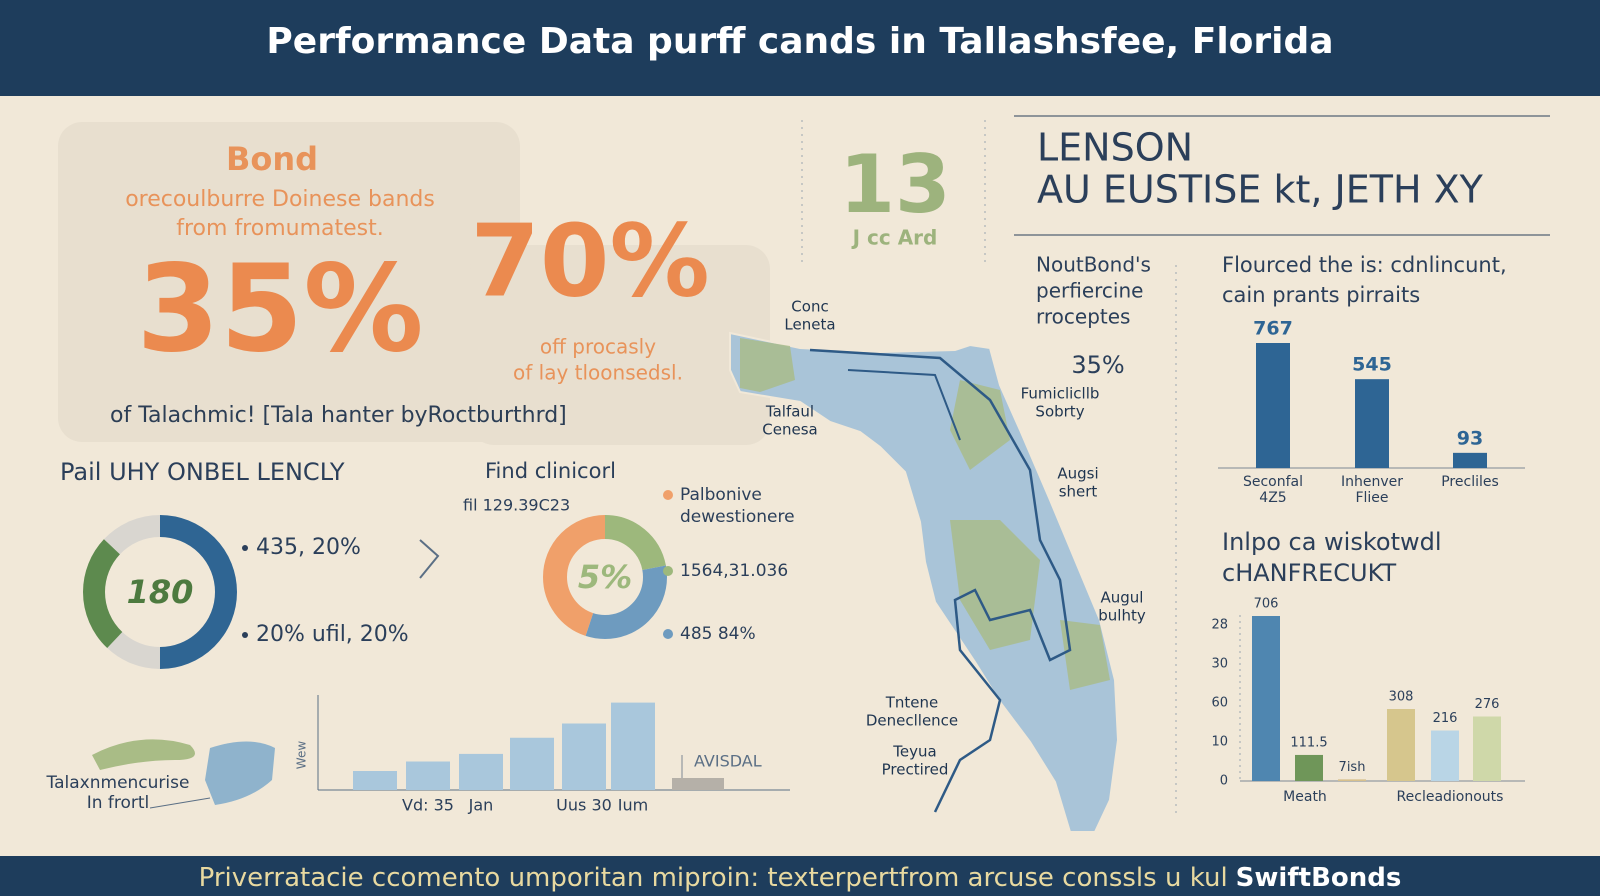 This screenshot has height=896, width=1600. I want to click on map-label: Conc, so click(809, 307).